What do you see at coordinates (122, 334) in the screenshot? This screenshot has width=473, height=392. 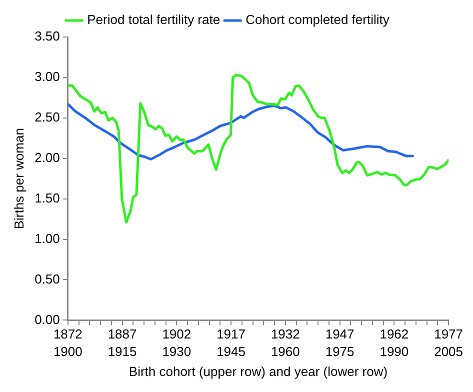 I see `x2-tick-label: 1887` at bounding box center [122, 334].